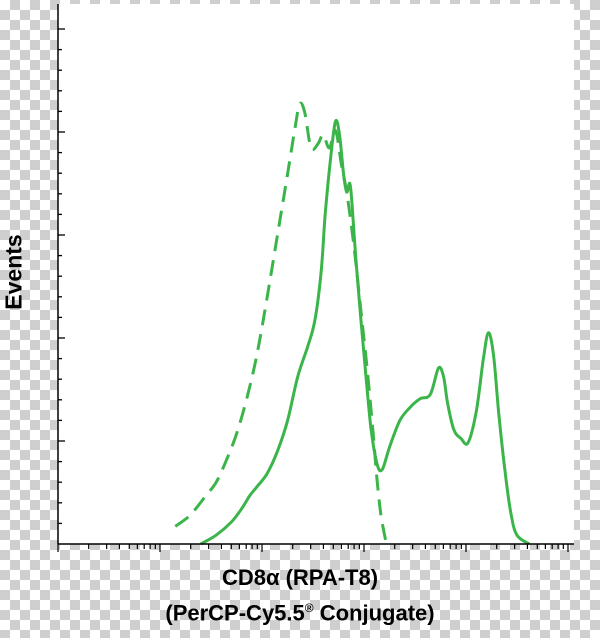  What do you see at coordinates (235, 613) in the screenshot?
I see `x-axis-title-line2-prefix: (PerCP-Cy5.5` at bounding box center [235, 613].